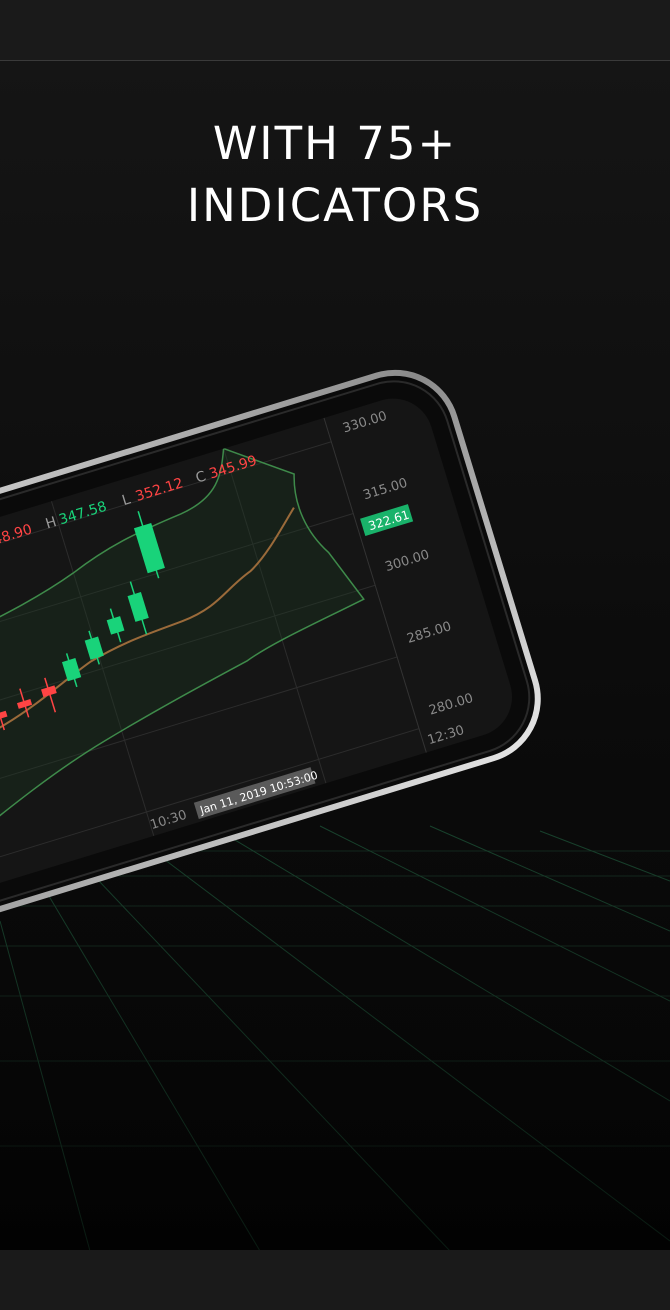 This screenshot has height=1310, width=670. Describe the element at coordinates (201, 477) in the screenshot. I see `ohlc-close-label: C` at that location.